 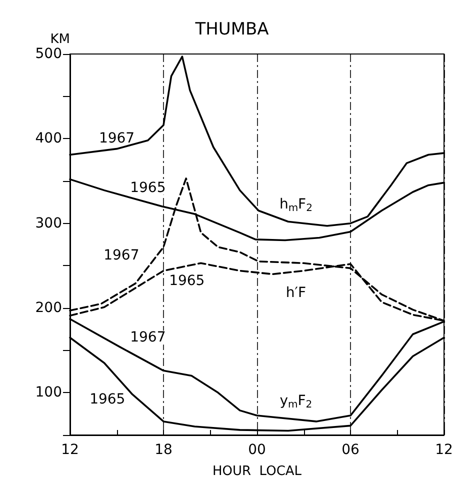 I want to click on y-tick-label: 400, so click(x=48, y=138).